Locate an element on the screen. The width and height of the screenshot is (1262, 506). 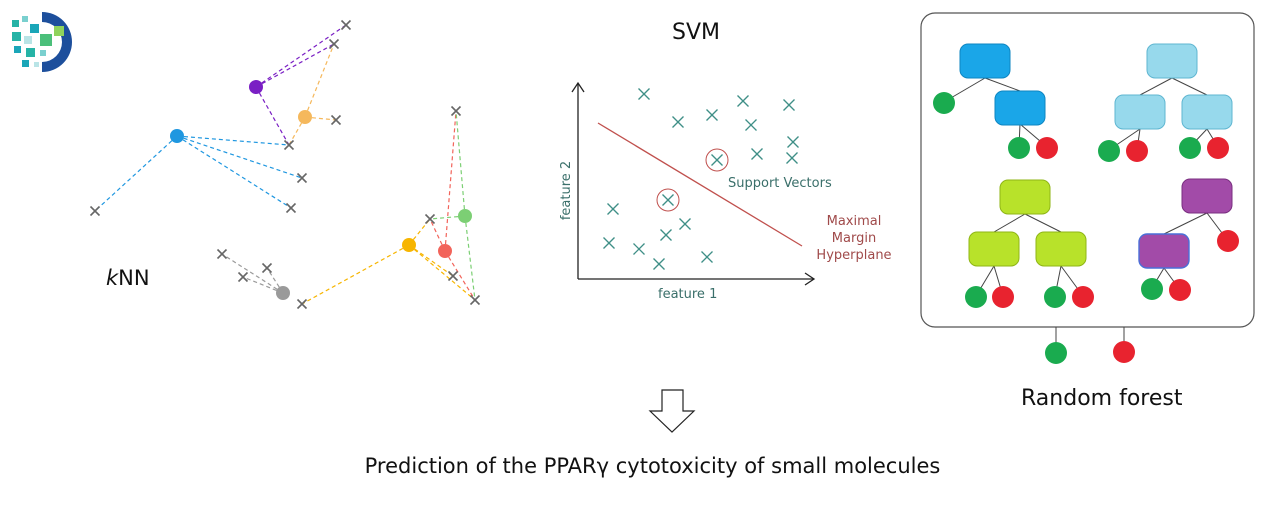
knn-title: kNN is located at coordinates (128, 278).